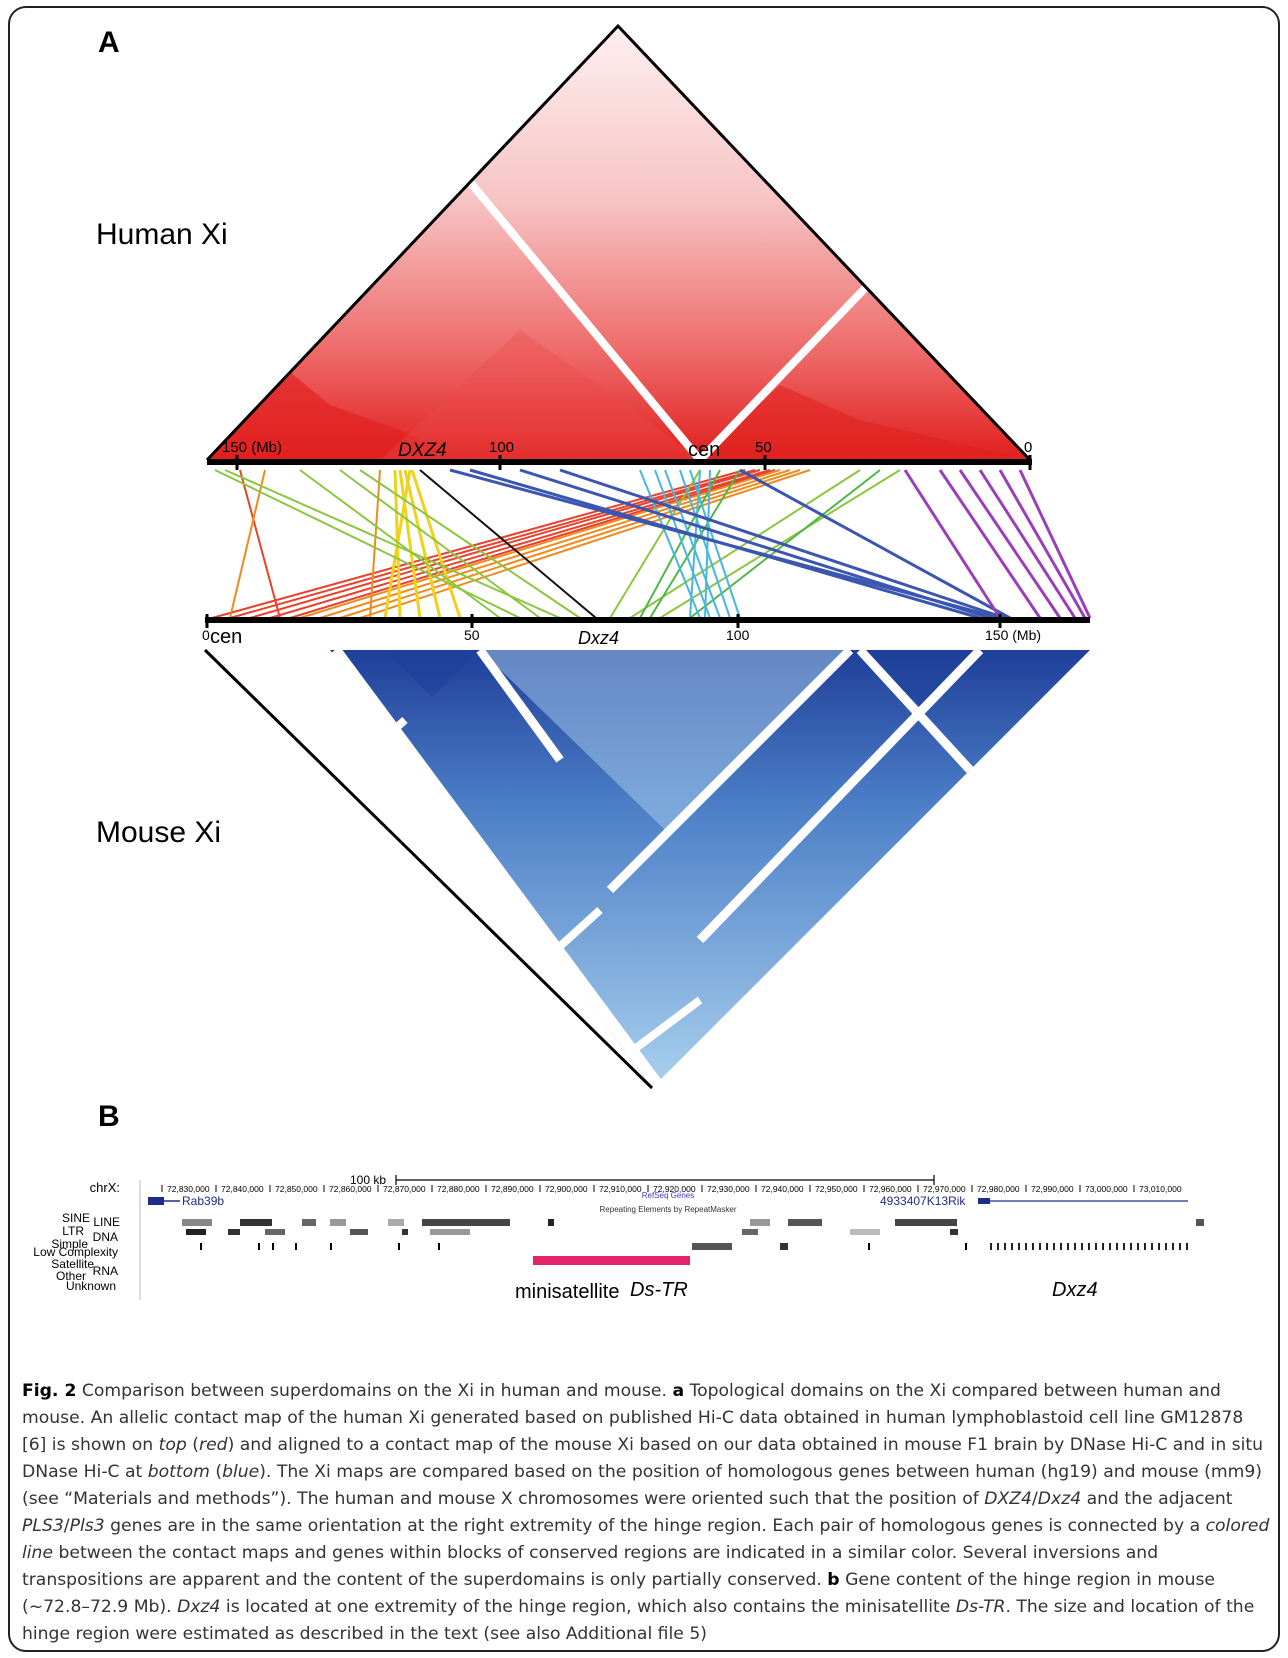  I want to click on coordinate-label: 72,920,000, so click(674, 1189).